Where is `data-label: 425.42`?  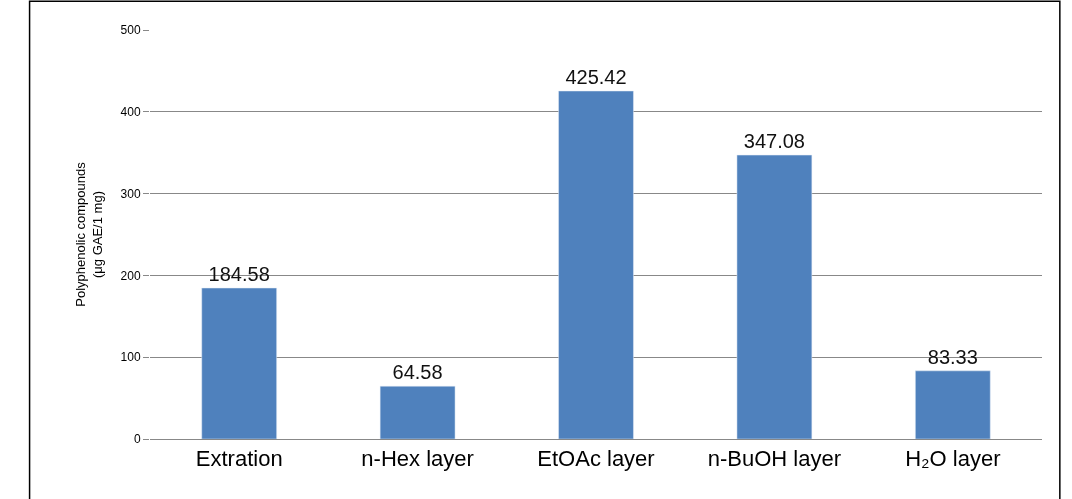
data-label: 425.42 is located at coordinates (596, 77).